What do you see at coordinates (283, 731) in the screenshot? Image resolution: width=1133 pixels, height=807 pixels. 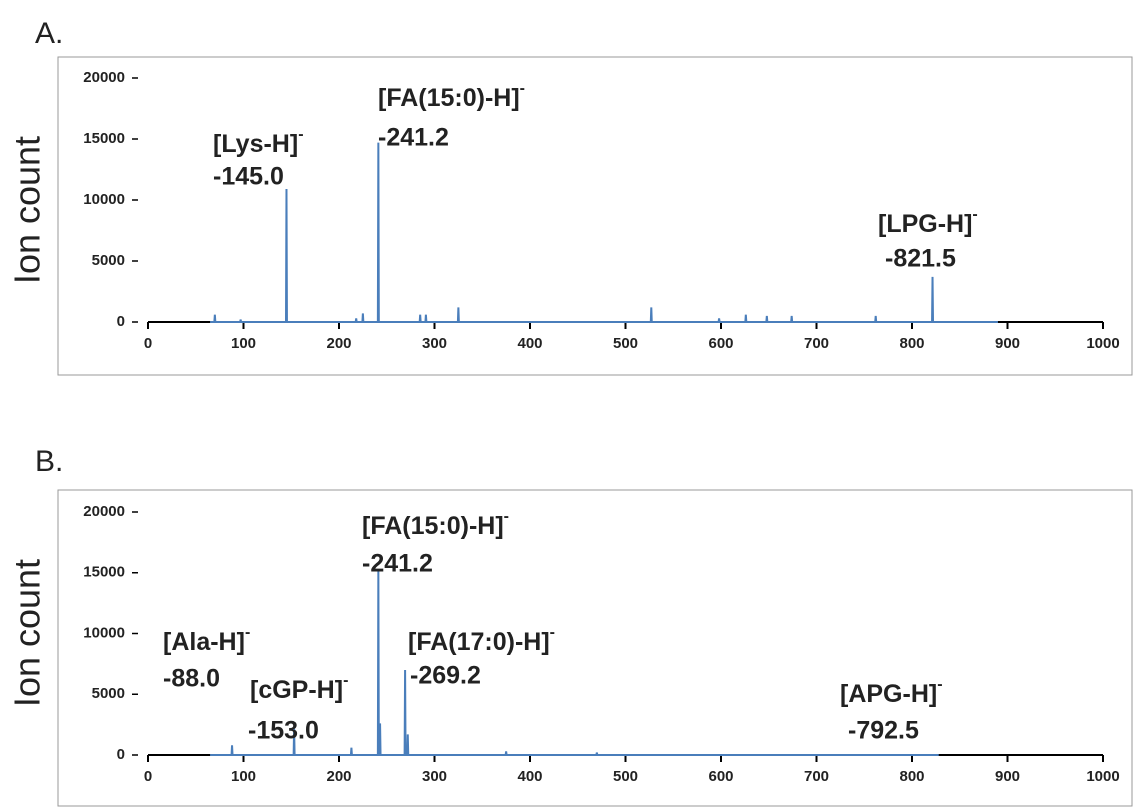 I see `annotation-mz: -153.0` at bounding box center [283, 731].